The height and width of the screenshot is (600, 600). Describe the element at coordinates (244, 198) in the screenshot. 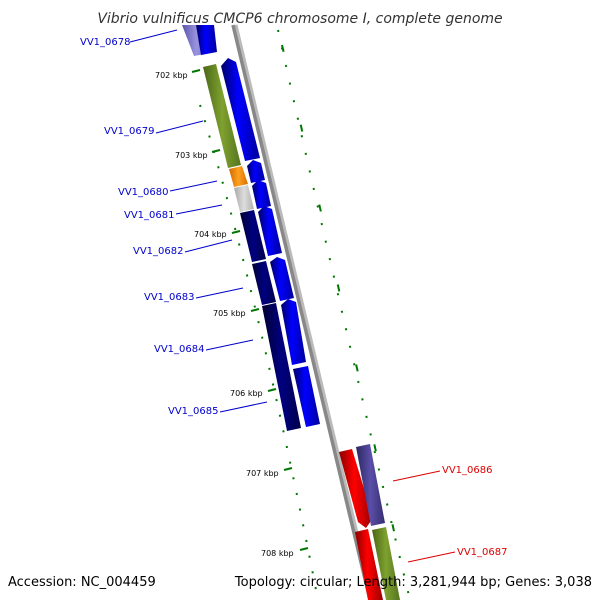

I see `feature-cog-gray` at that location.